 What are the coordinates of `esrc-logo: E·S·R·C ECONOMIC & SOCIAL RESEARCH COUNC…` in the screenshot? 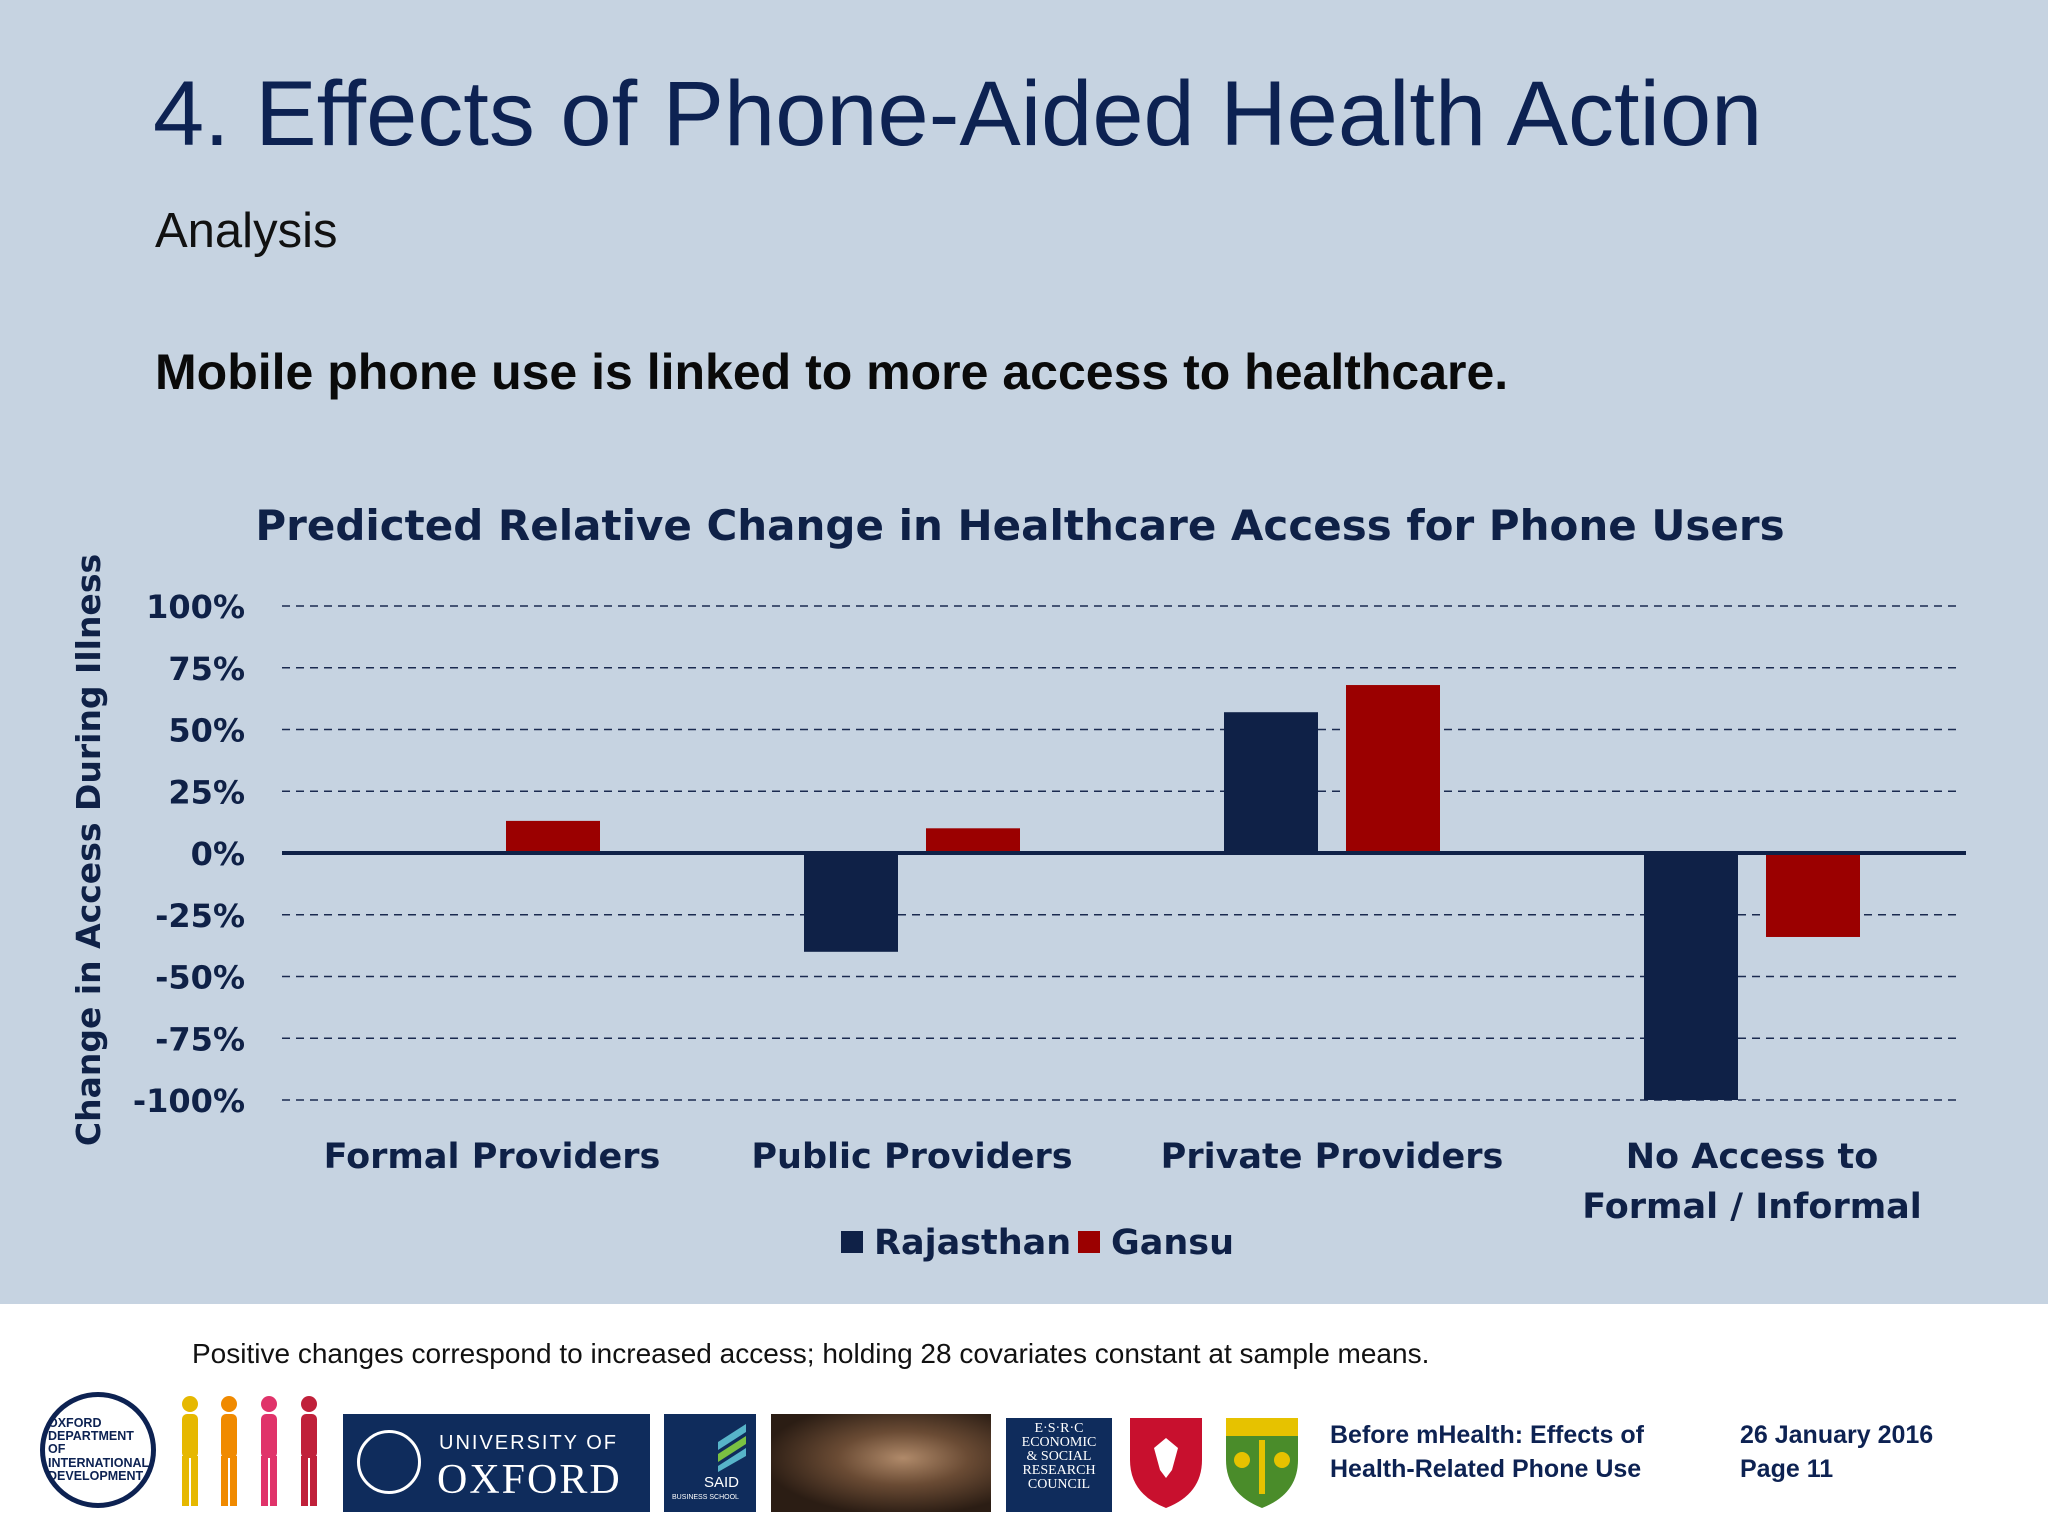 It's located at (1059, 1465).